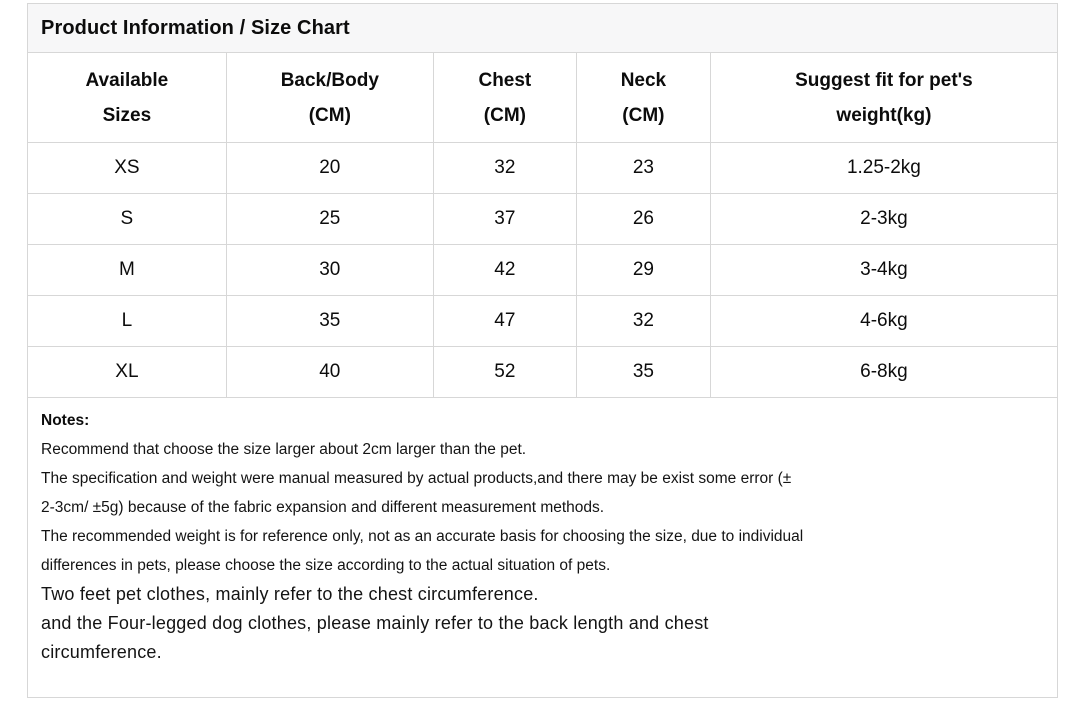 This screenshot has width=1086, height=710. Describe the element at coordinates (127, 97) in the screenshot. I see `column-header-available-sizes: Available Sizes` at that location.